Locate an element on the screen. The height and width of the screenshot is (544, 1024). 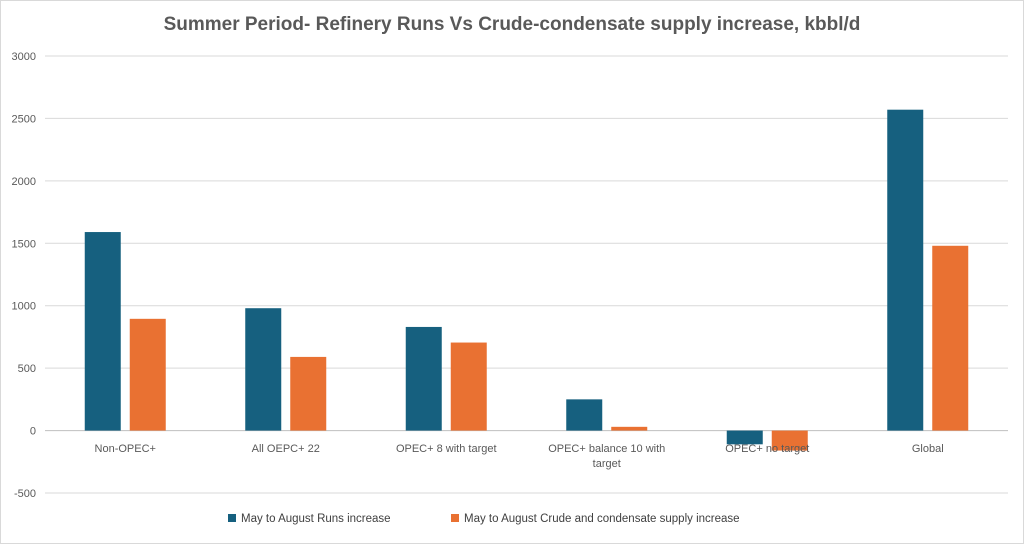
y-tick-label: 3000 is located at coordinates (24, 57).